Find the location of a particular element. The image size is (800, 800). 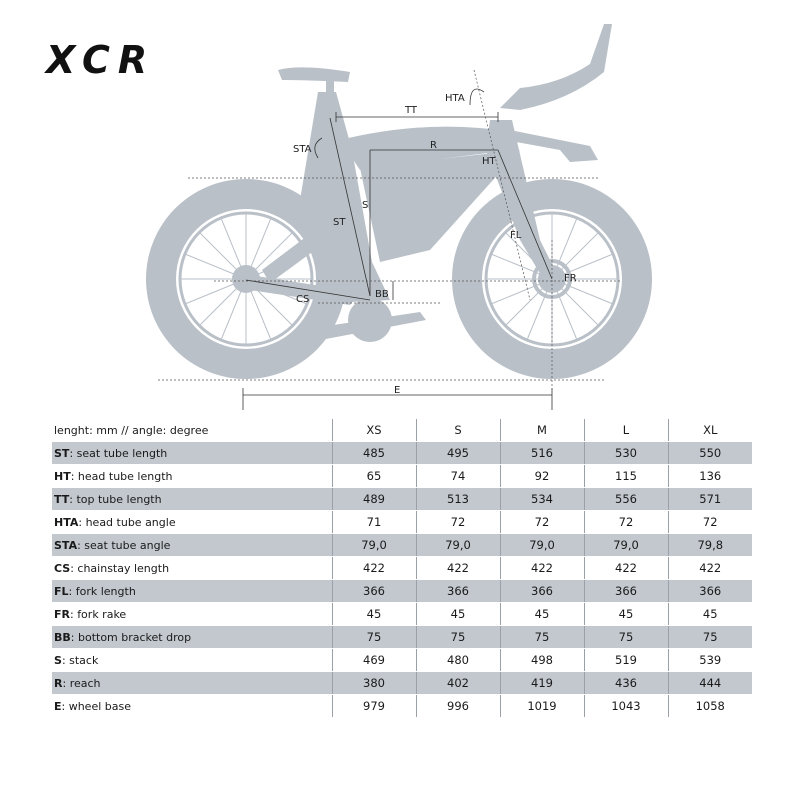

table-row: CS: chainstay length 422 422 422 422 422 is located at coordinates (402, 568).